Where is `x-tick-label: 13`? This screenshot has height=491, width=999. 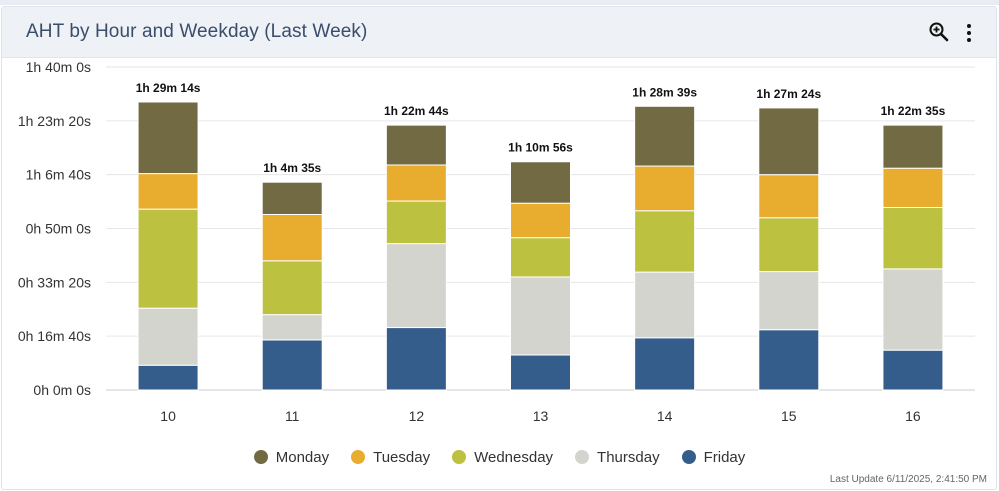
x-tick-label: 13 is located at coordinates (541, 416).